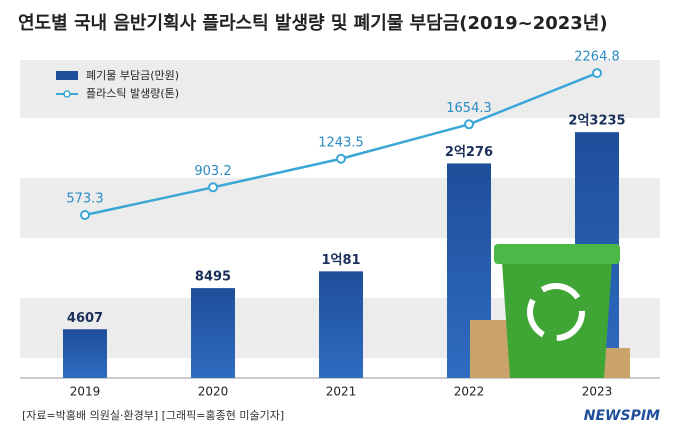 The image size is (680, 442). What do you see at coordinates (597, 57) in the screenshot?
I see `line-value-label: 2264.8` at bounding box center [597, 57].